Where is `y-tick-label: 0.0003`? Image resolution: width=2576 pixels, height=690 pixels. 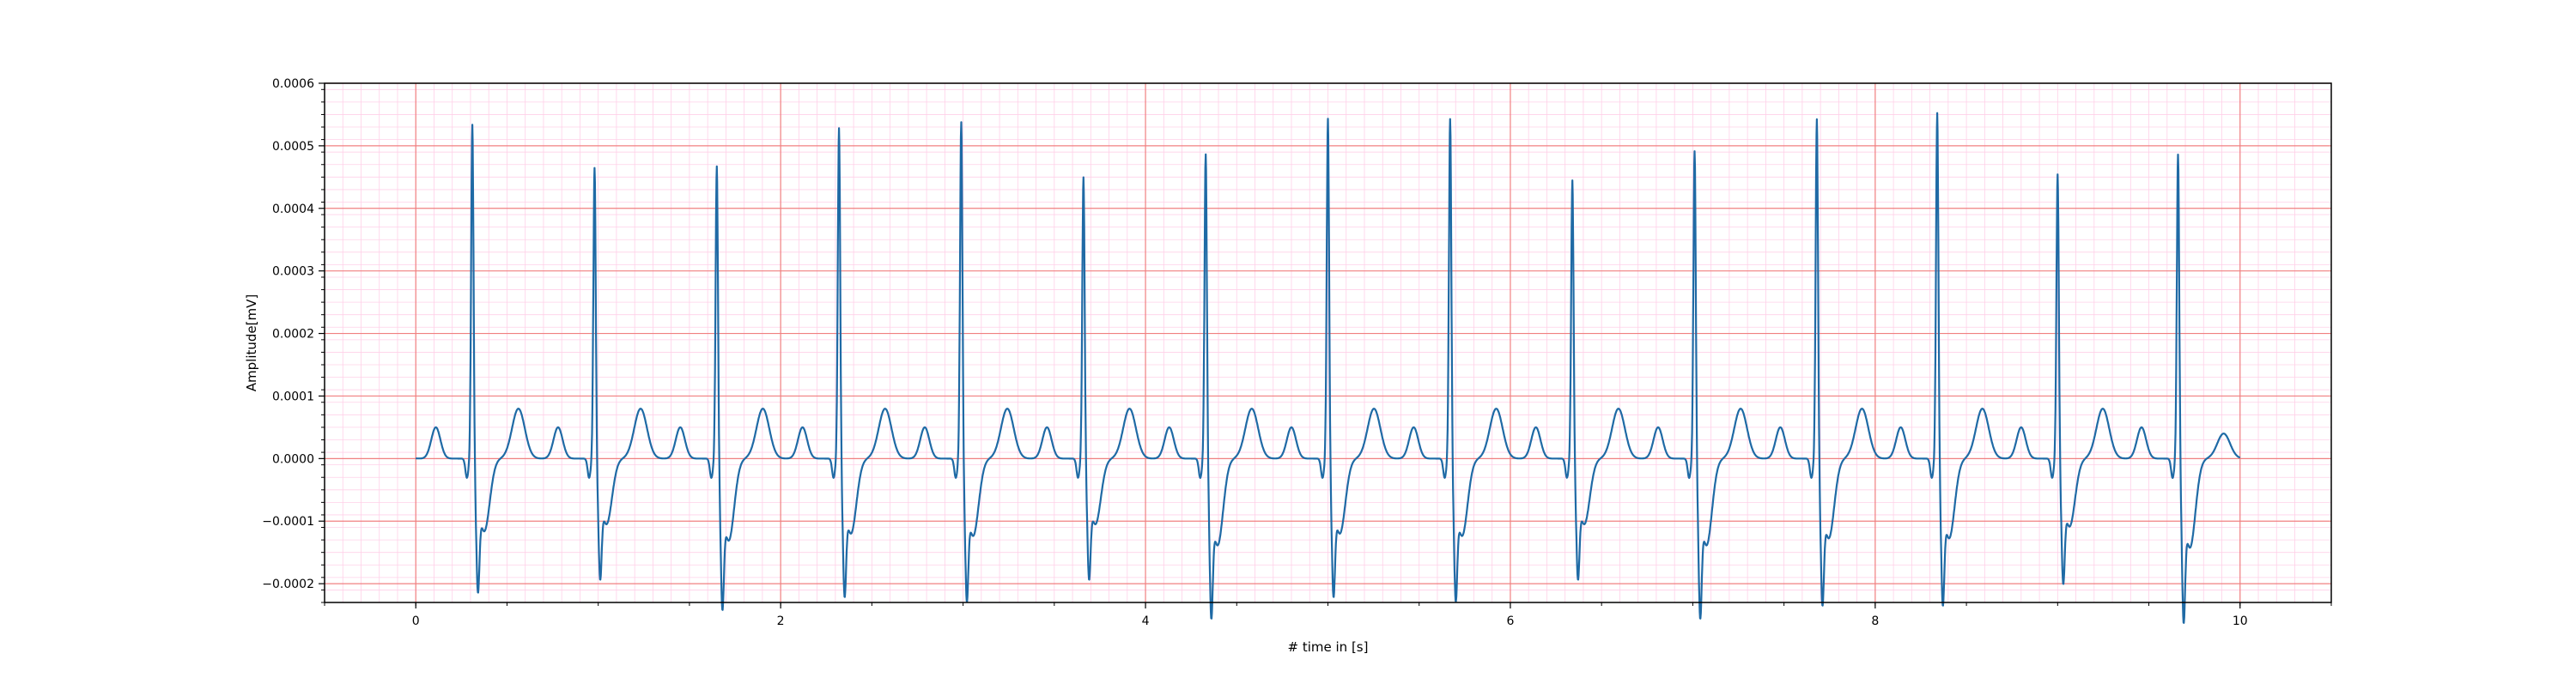
y-tick-label: 0.0003 is located at coordinates (293, 272).